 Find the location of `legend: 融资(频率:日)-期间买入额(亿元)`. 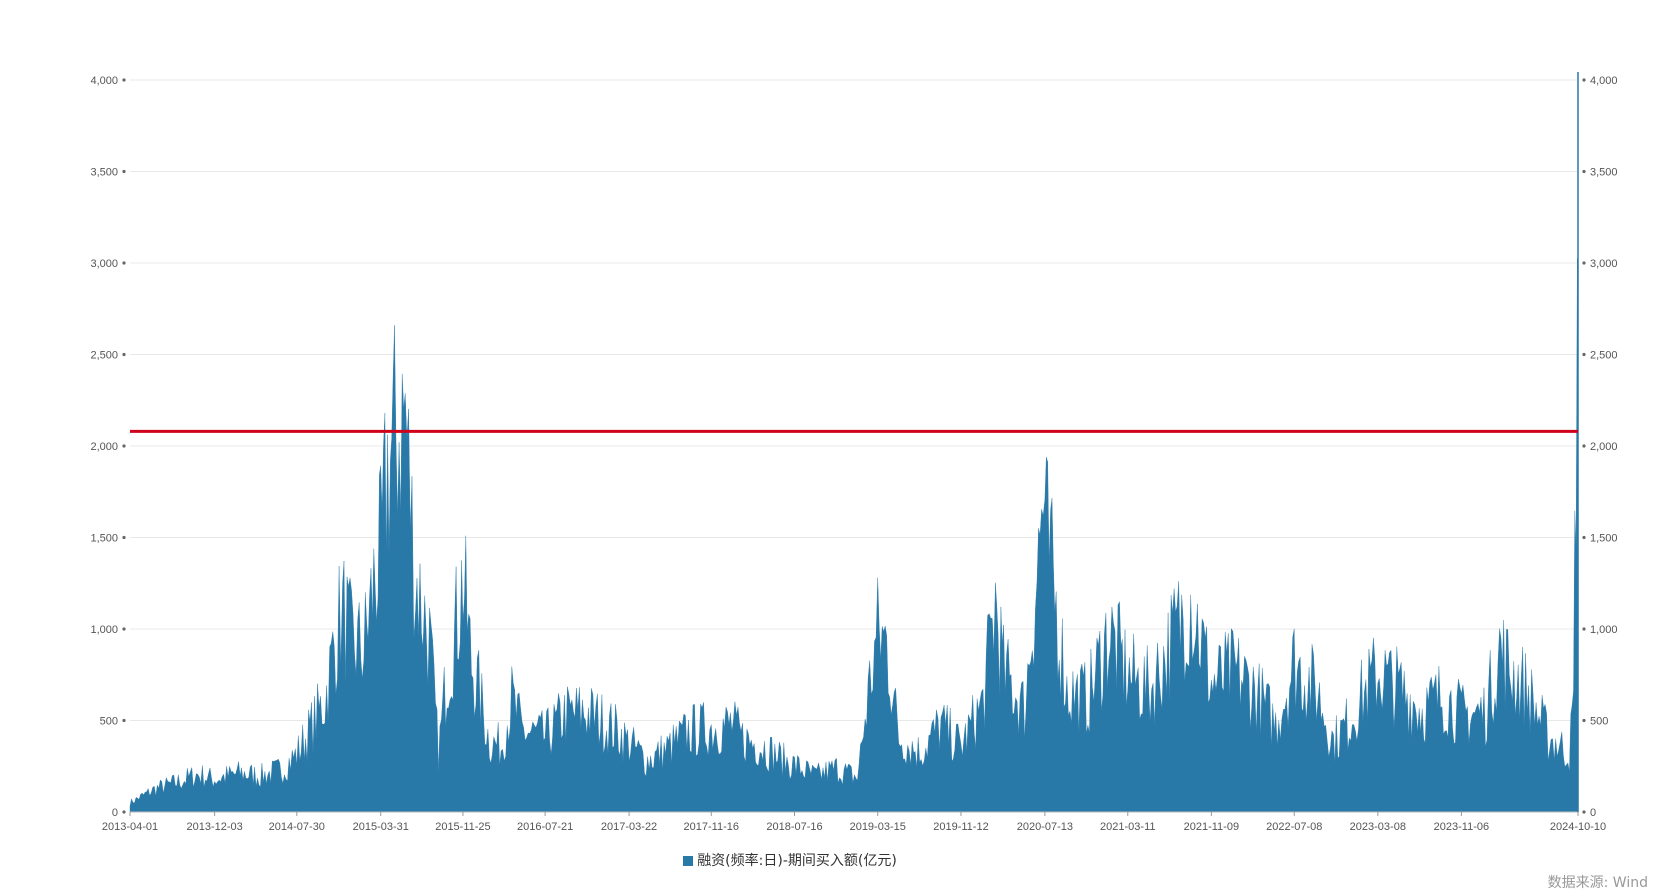

legend: 融资(频率:日)-期间买入额(亿元) is located at coordinates (790, 860).